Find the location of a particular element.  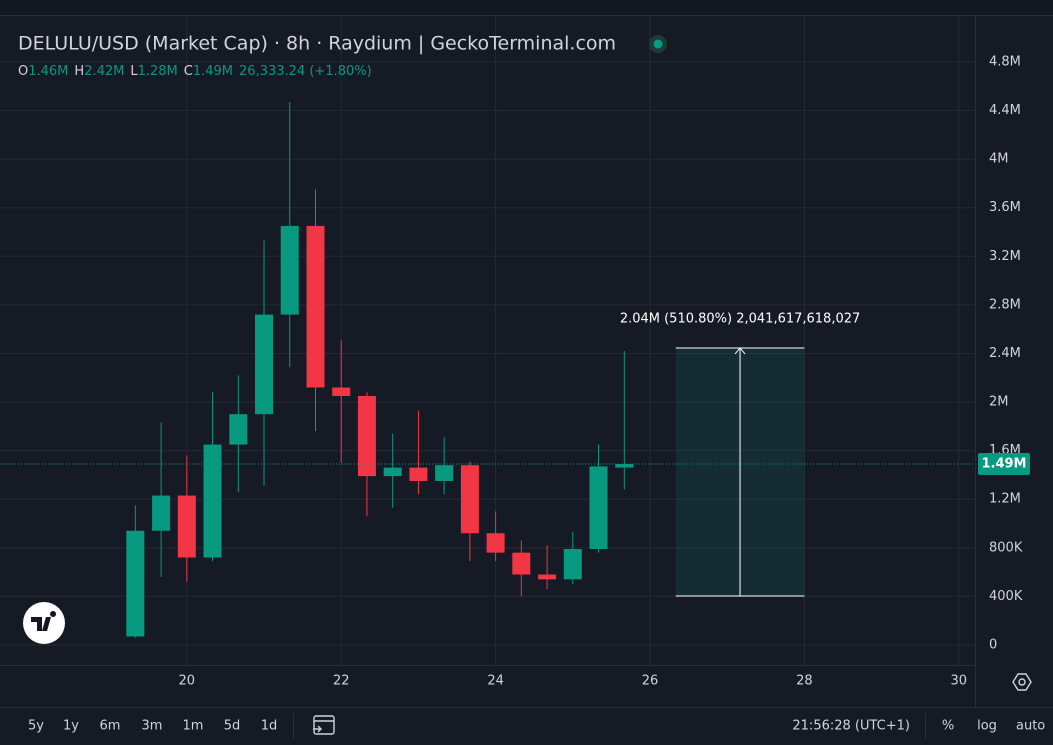

y-tick-label: 4M is located at coordinates (999, 159).